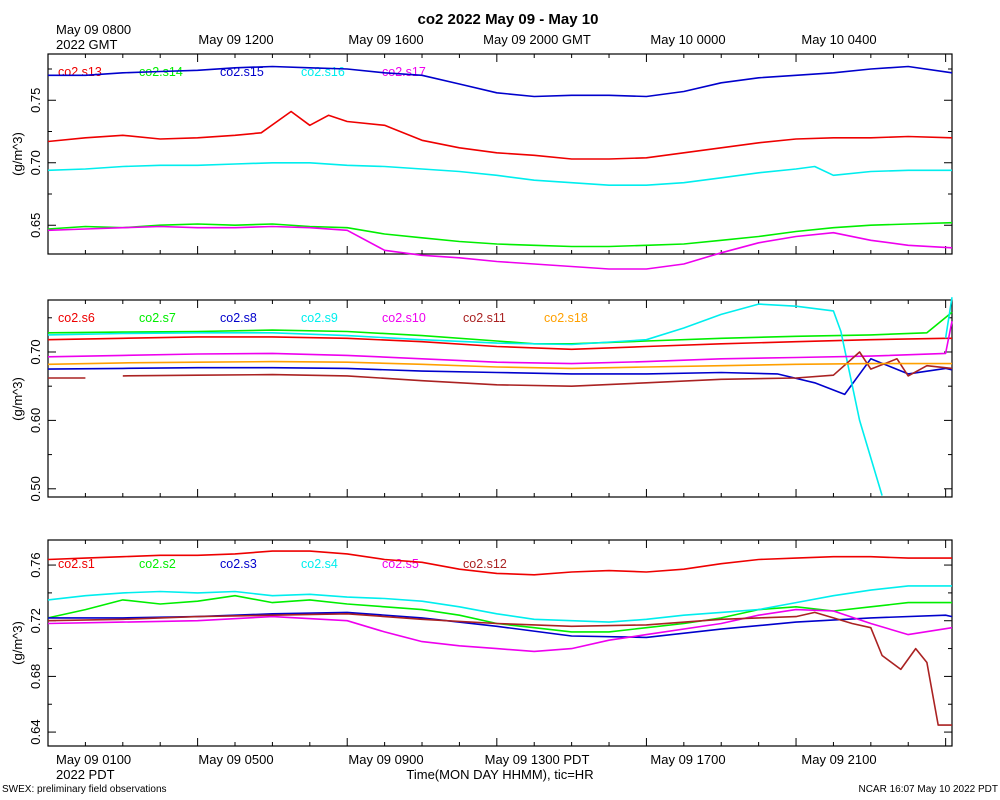 This screenshot has height=800, width=1000. Describe the element at coordinates (157, 564) in the screenshot. I see `legend-co2-s2: co2.s2` at that location.